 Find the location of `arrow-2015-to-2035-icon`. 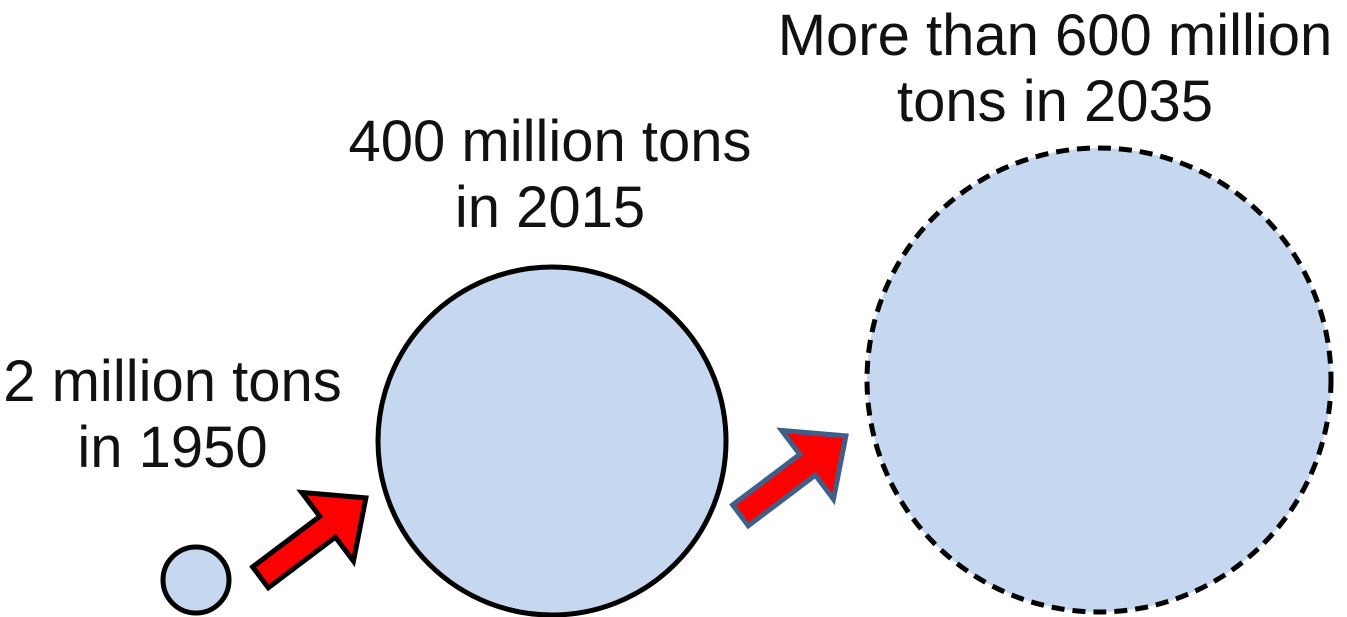

arrow-2015-to-2035-icon is located at coordinates (789, 478).